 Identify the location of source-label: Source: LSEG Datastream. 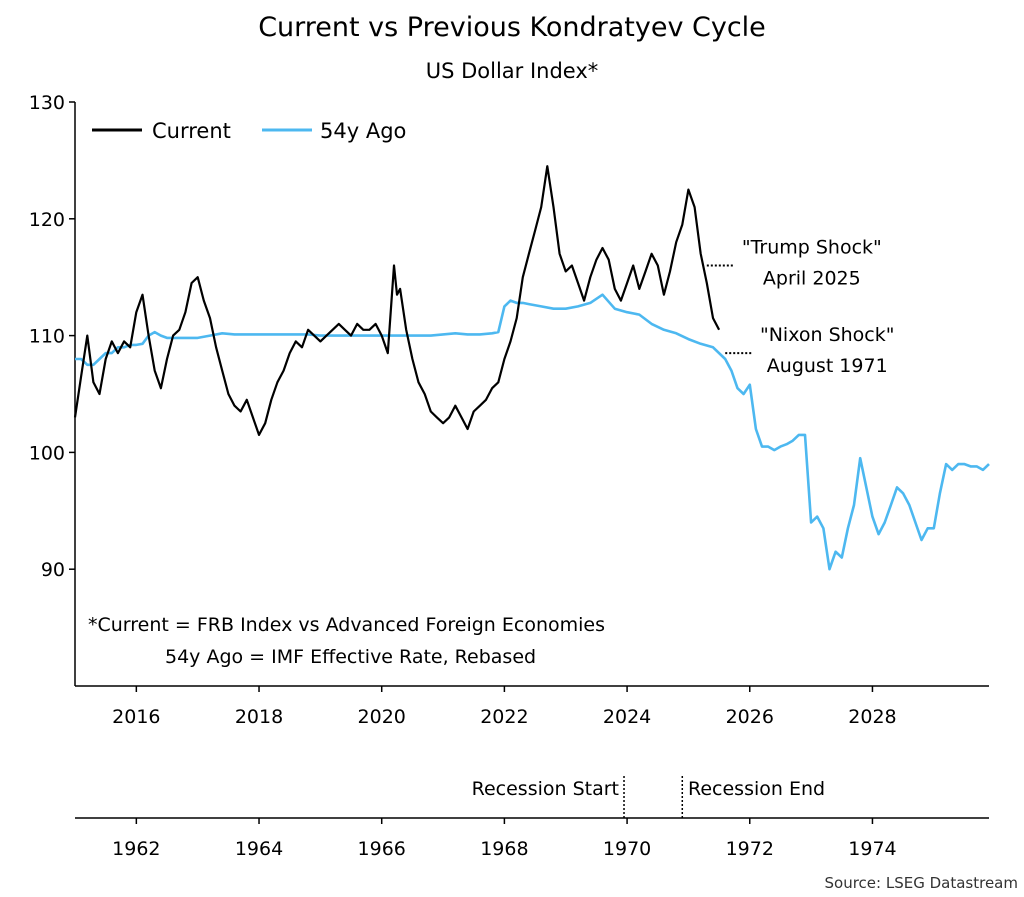
(921, 883).